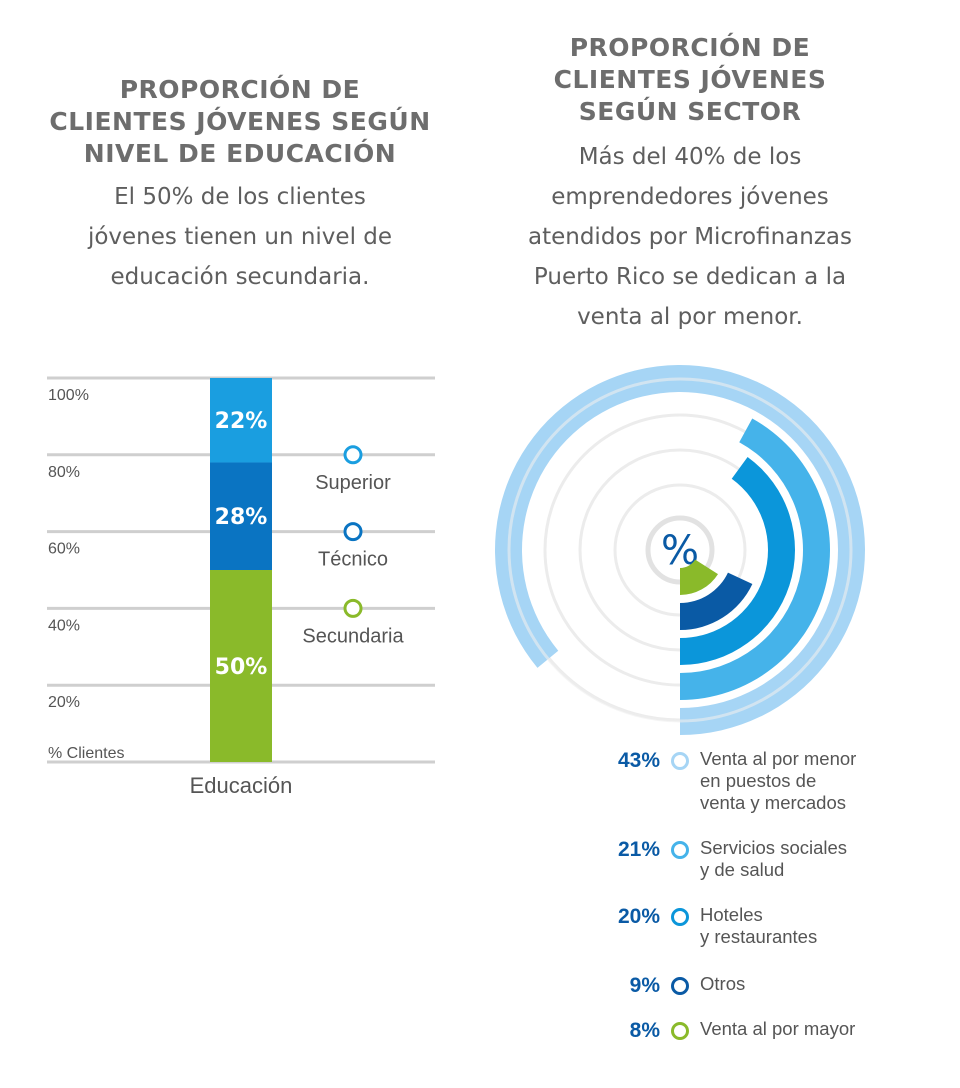 This screenshot has width=960, height=1088. What do you see at coordinates (778, 1028) in the screenshot?
I see `legend-label: Venta al por mayor` at bounding box center [778, 1028].